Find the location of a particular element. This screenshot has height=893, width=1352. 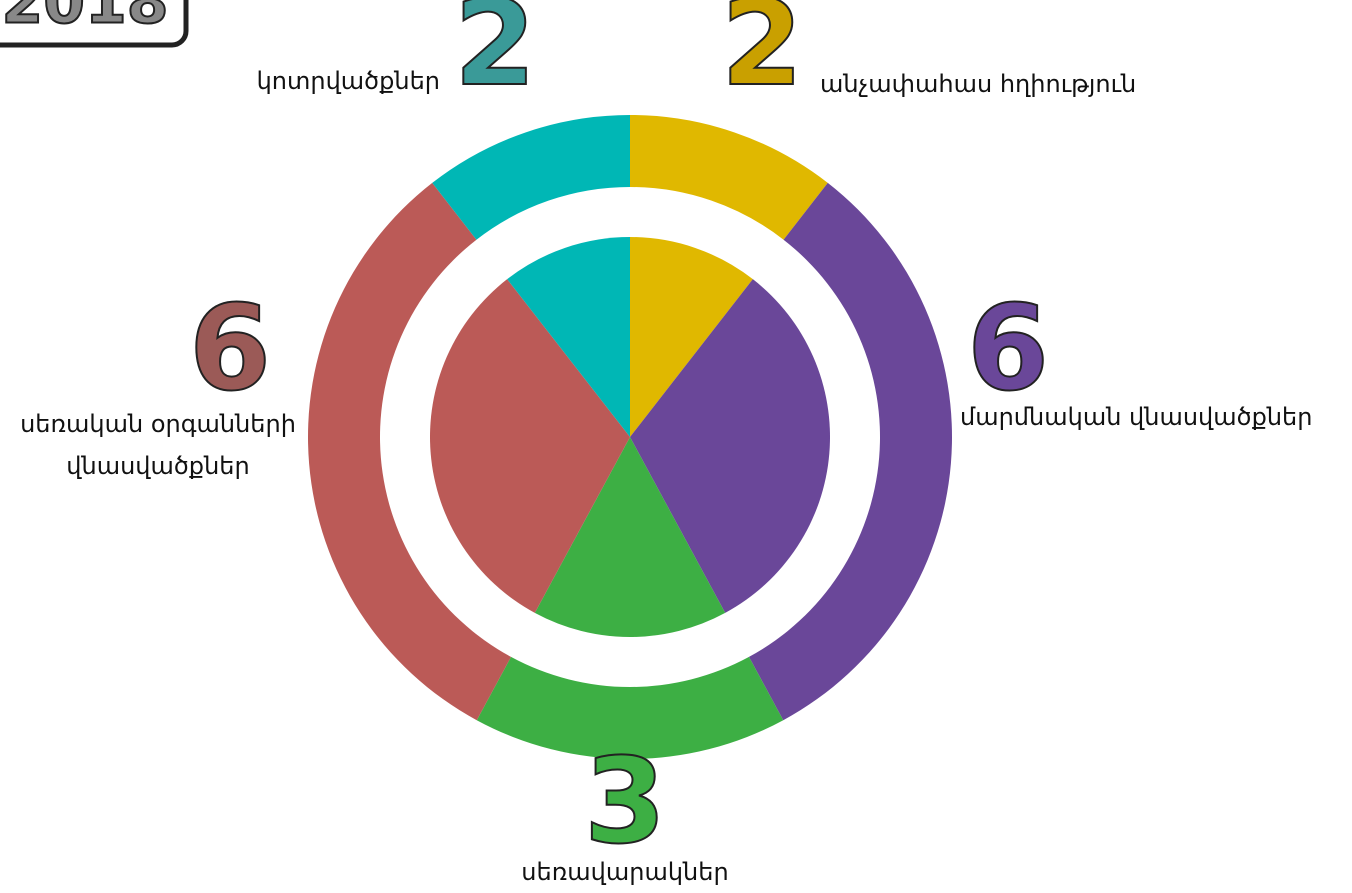

year-box is located at coordinates (94, 24).